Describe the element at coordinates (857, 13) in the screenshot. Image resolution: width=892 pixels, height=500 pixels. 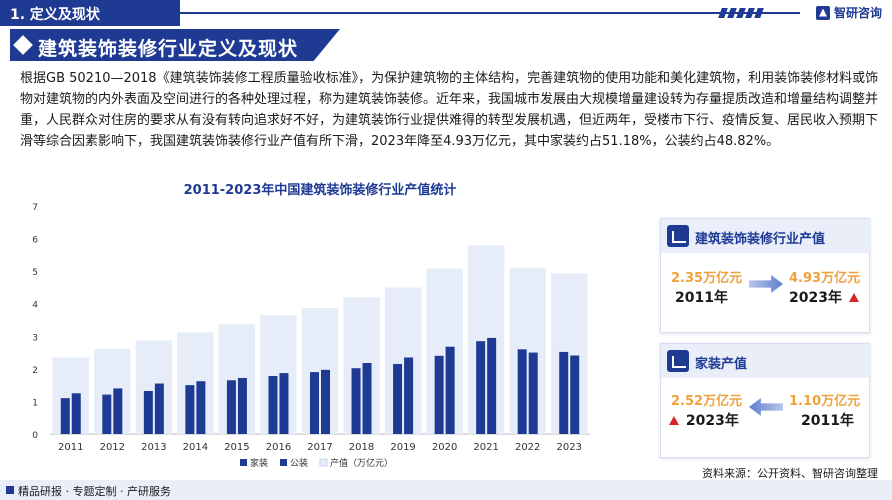
I see `brand-name: 智研咨询` at that location.